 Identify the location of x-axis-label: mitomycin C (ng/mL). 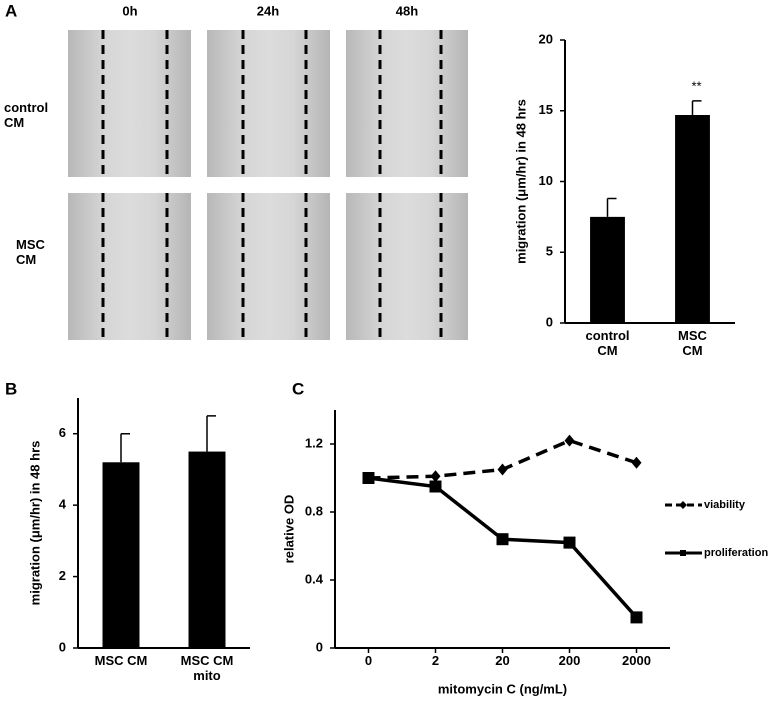
(502, 688).